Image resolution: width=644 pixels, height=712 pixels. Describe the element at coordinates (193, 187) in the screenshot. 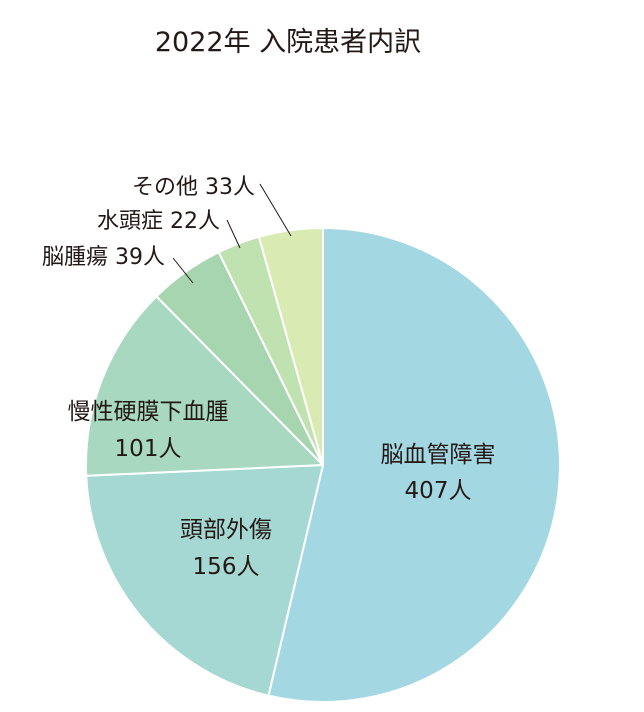

I see `slice-label-その他: その他 33人` at that location.